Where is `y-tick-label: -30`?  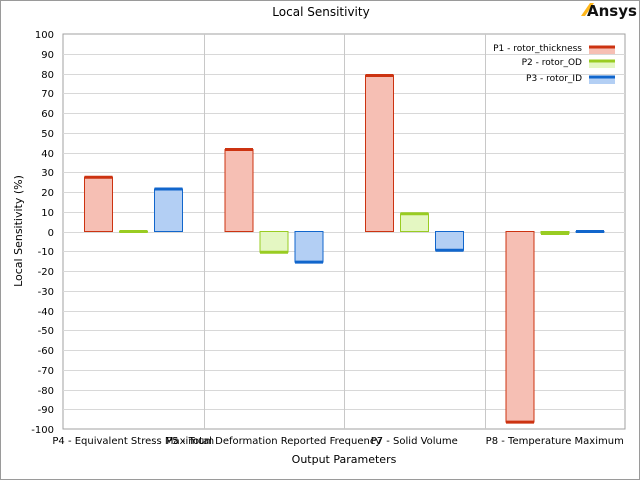
y-tick-label: -30 is located at coordinates (46, 292).